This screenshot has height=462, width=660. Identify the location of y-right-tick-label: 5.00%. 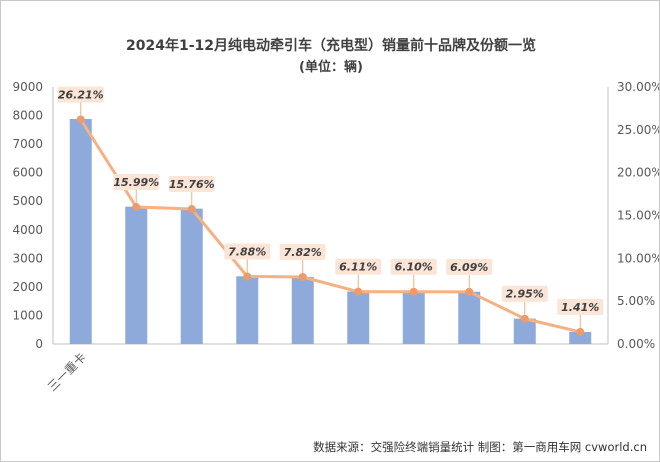
(636, 301).